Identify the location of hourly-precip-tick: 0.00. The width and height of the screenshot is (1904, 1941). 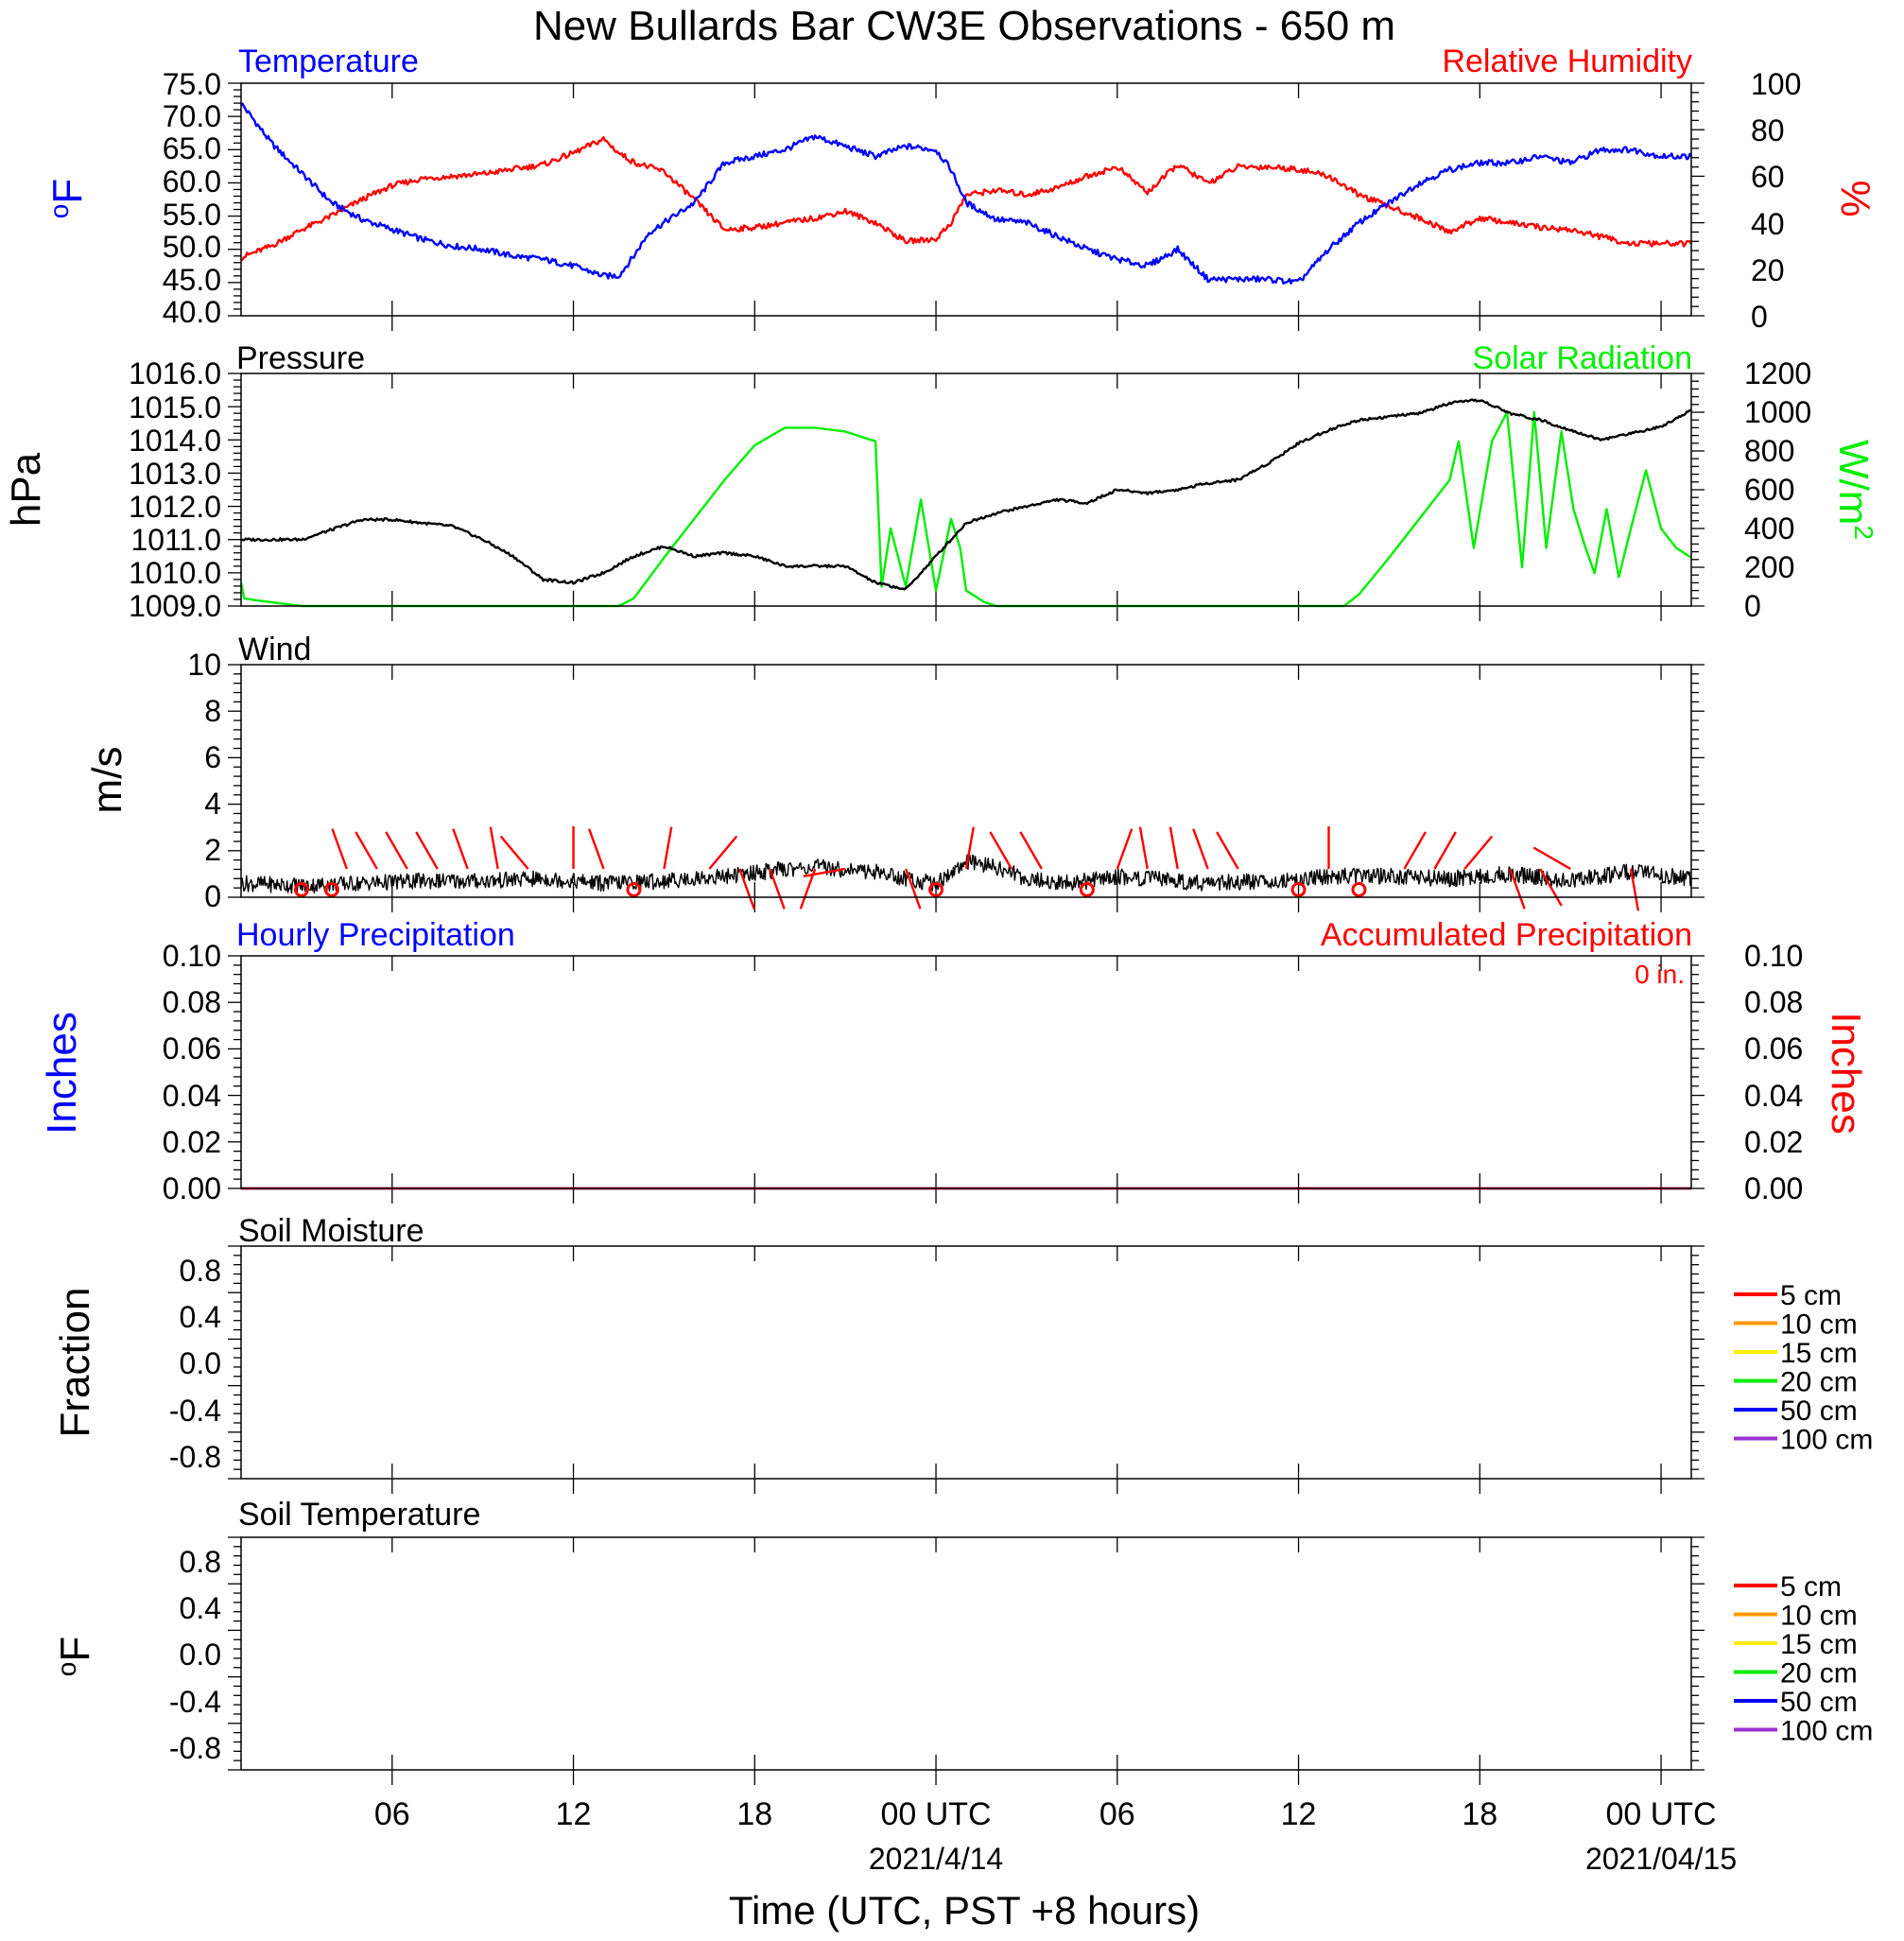
(192, 1188).